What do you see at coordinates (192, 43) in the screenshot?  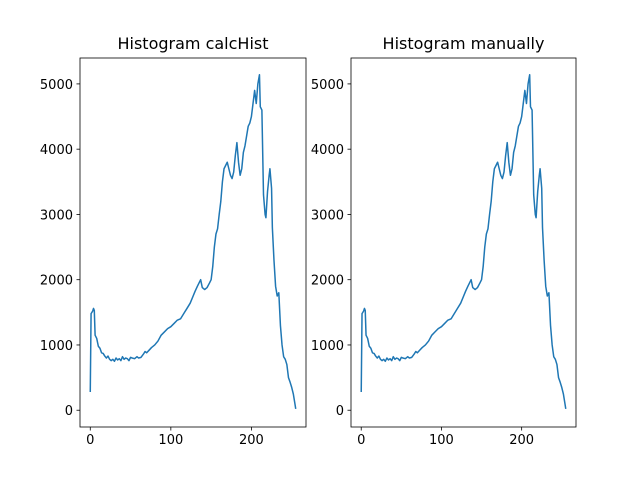 I see `chart-title: Histogram calcHist` at bounding box center [192, 43].